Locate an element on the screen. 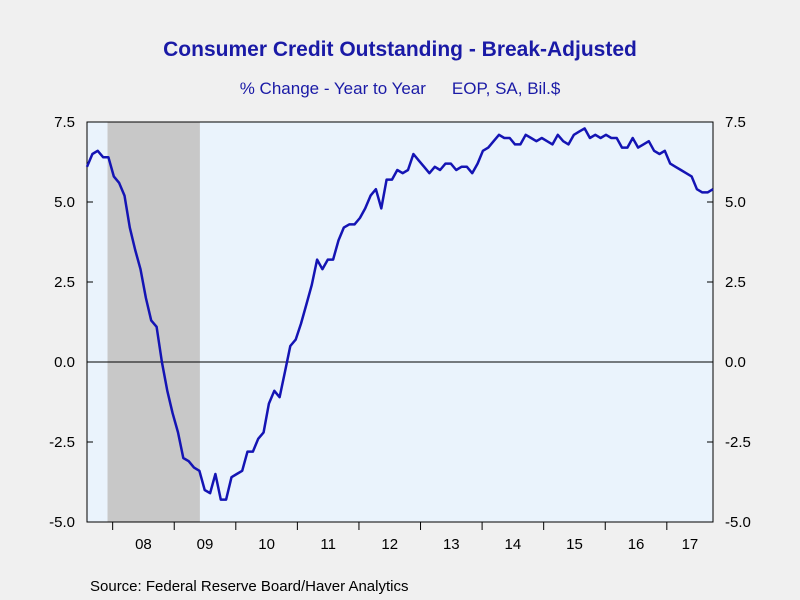 This screenshot has height=600, width=800. x-tick-label: 08 is located at coordinates (143, 544).